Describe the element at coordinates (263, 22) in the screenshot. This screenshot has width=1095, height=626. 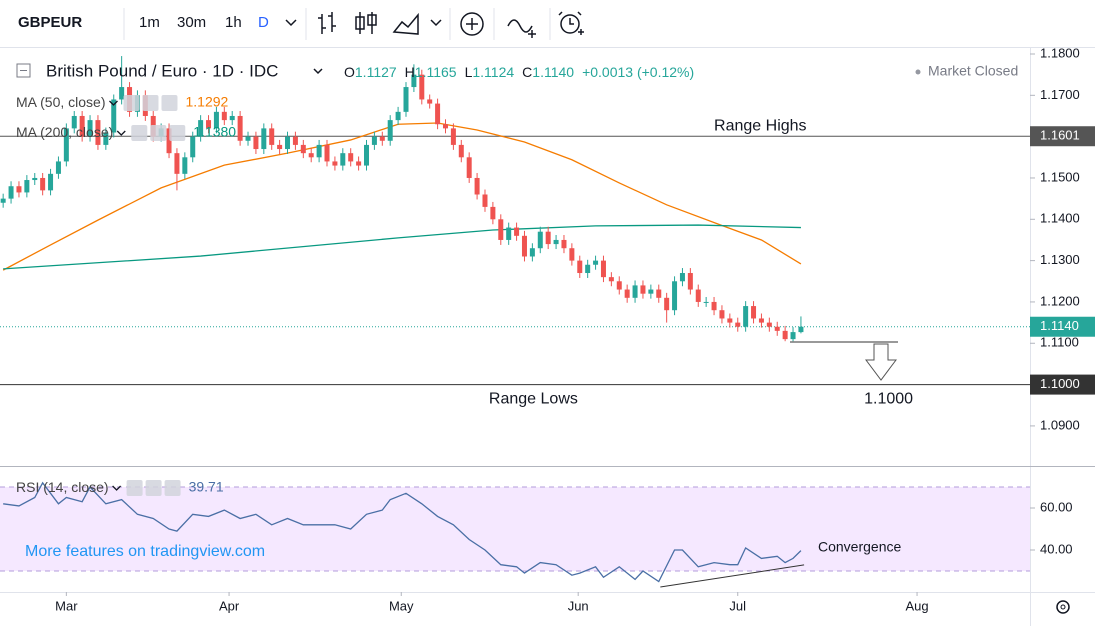
I see `interval-active: D` at that location.